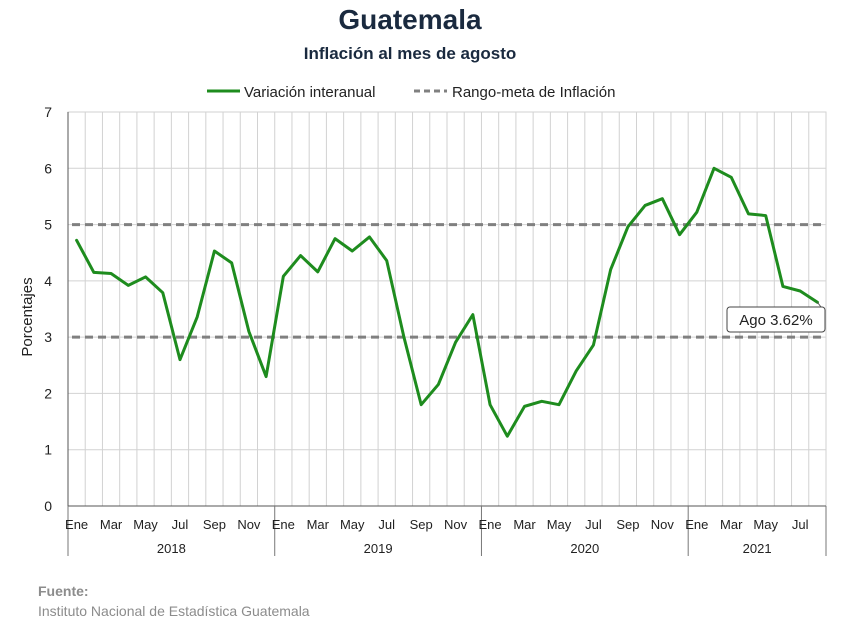  Describe the element at coordinates (819, 304) in the screenshot. I see `annotation-leader` at that location.